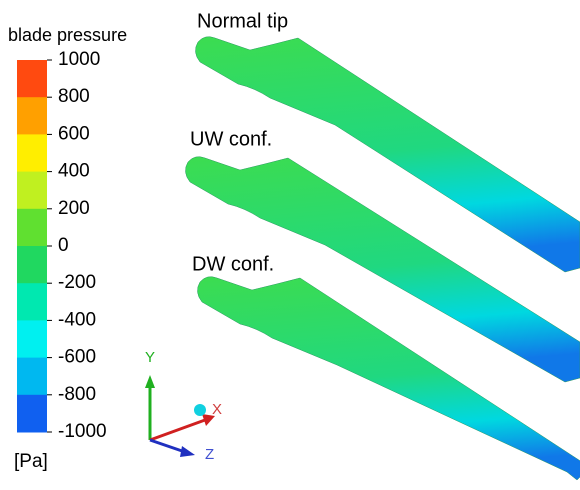 This screenshot has height=490, width=580. What do you see at coordinates (231, 139) in the screenshot?
I see `blade-label: UW conf.` at bounding box center [231, 139].